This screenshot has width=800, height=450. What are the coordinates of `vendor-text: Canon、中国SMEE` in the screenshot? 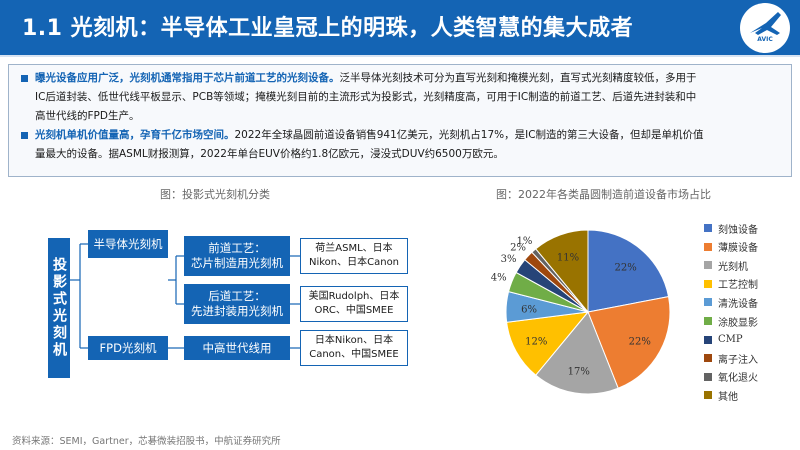 It's located at (354, 354).